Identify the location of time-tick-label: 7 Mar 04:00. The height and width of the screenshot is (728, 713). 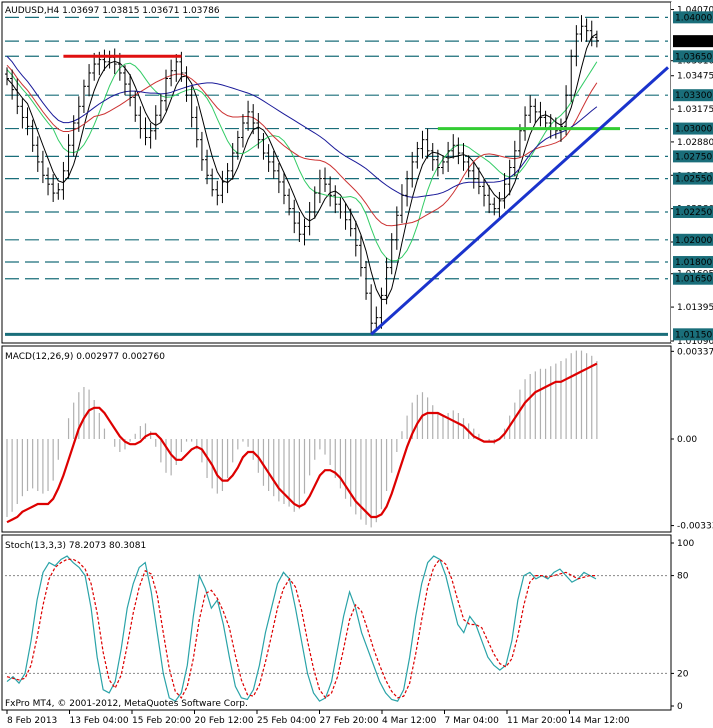
(472, 721).